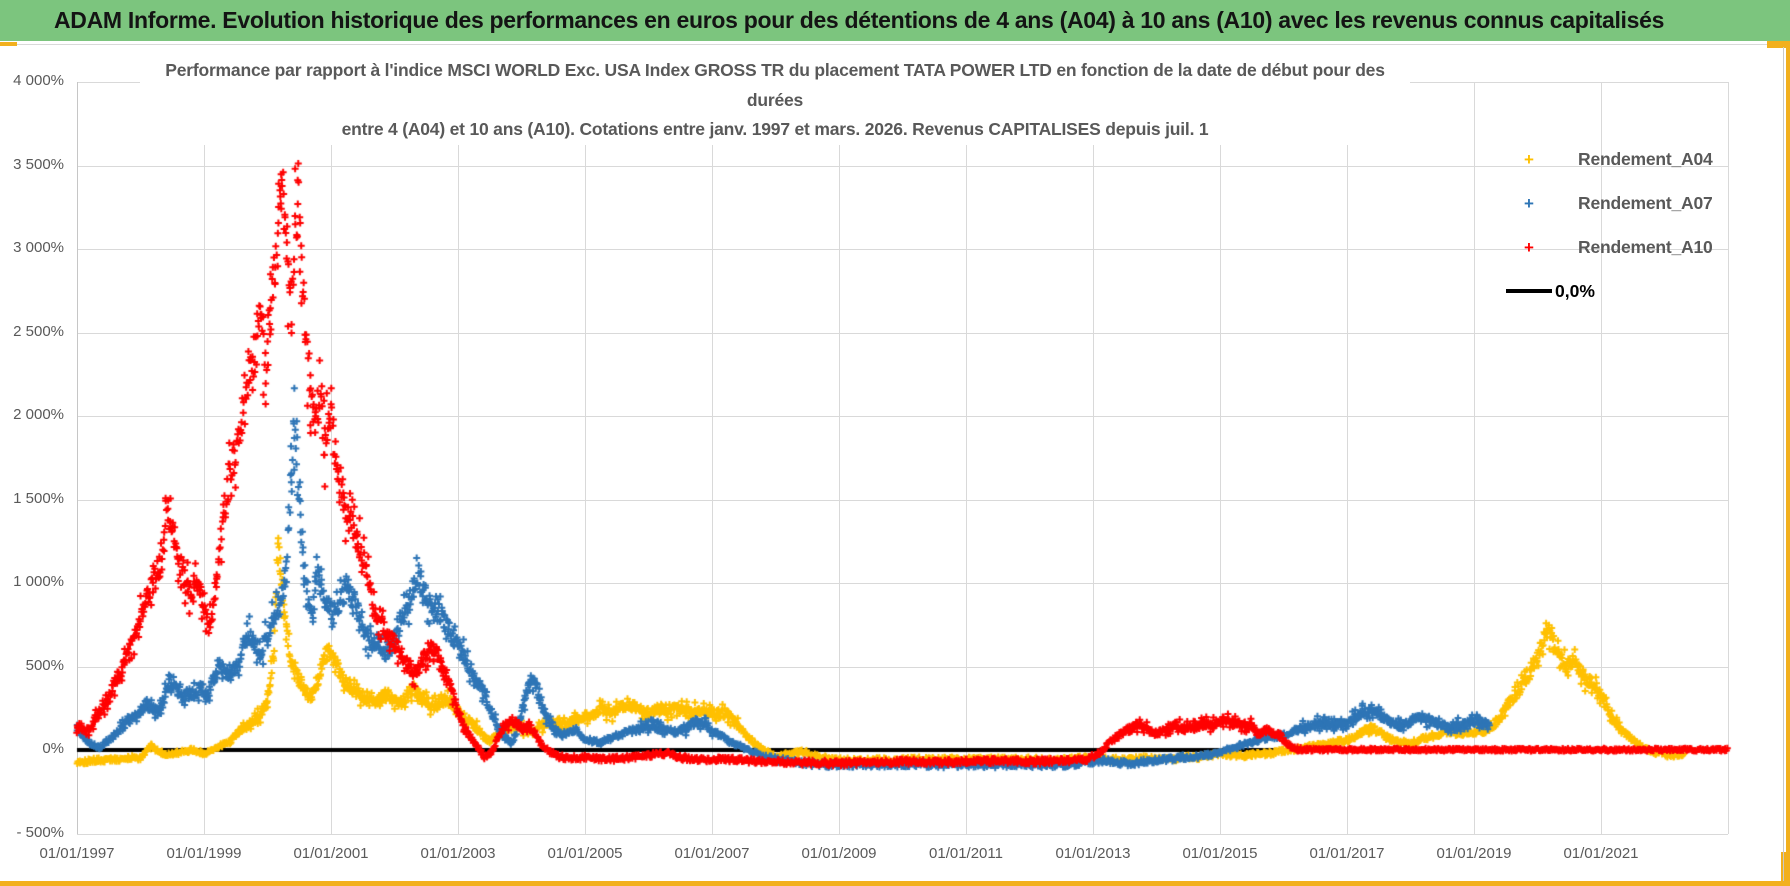 Image resolution: width=1790 pixels, height=886 pixels. What do you see at coordinates (1575, 290) in the screenshot?
I see `legend-label: 0,0%` at bounding box center [1575, 290].